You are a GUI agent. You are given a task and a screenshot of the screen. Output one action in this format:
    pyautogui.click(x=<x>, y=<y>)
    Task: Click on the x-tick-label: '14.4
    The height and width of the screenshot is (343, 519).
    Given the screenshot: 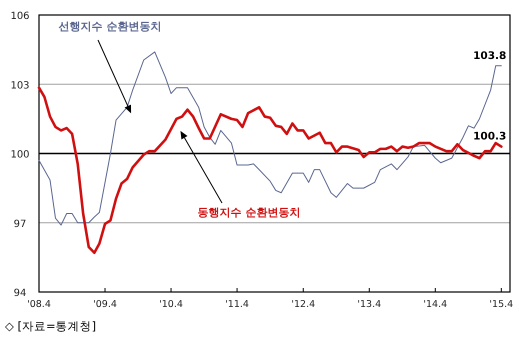 What is the action you would take?
    pyautogui.click(x=435, y=304)
    